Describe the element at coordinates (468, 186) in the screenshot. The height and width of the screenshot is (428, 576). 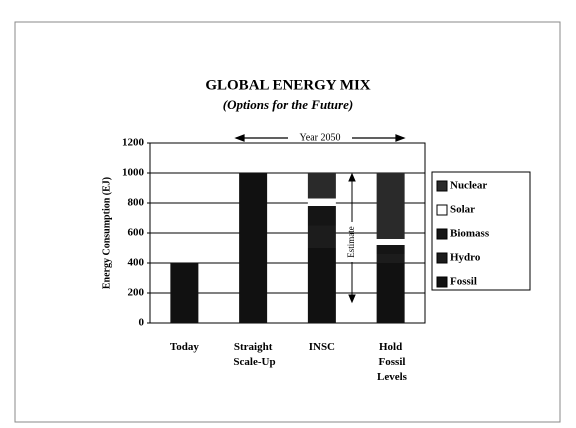
I see `legend-label: Nuclear` at that location.